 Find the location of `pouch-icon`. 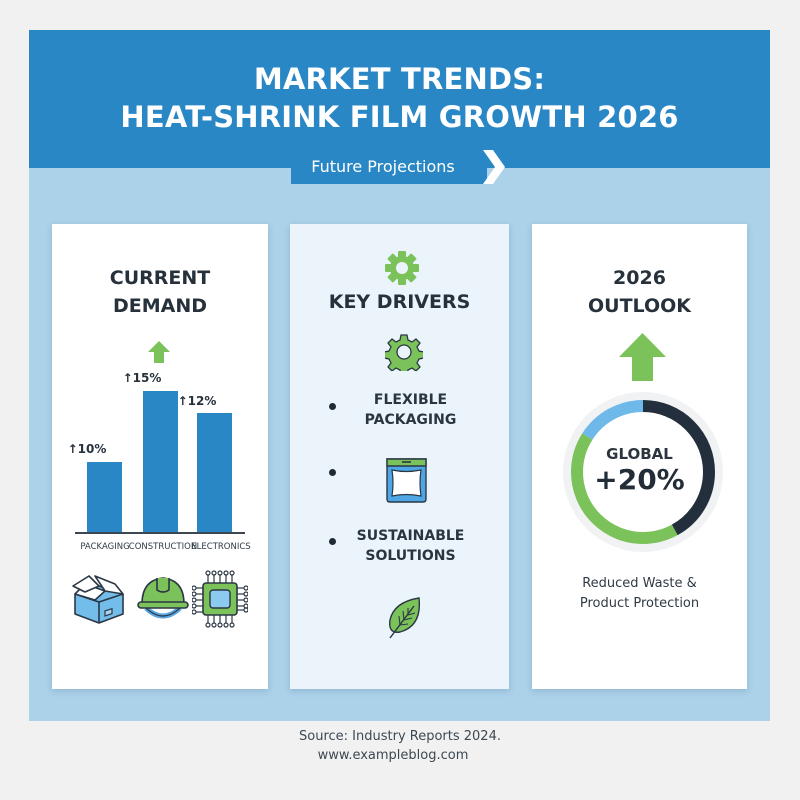

pouch-icon is located at coordinates (406, 480).